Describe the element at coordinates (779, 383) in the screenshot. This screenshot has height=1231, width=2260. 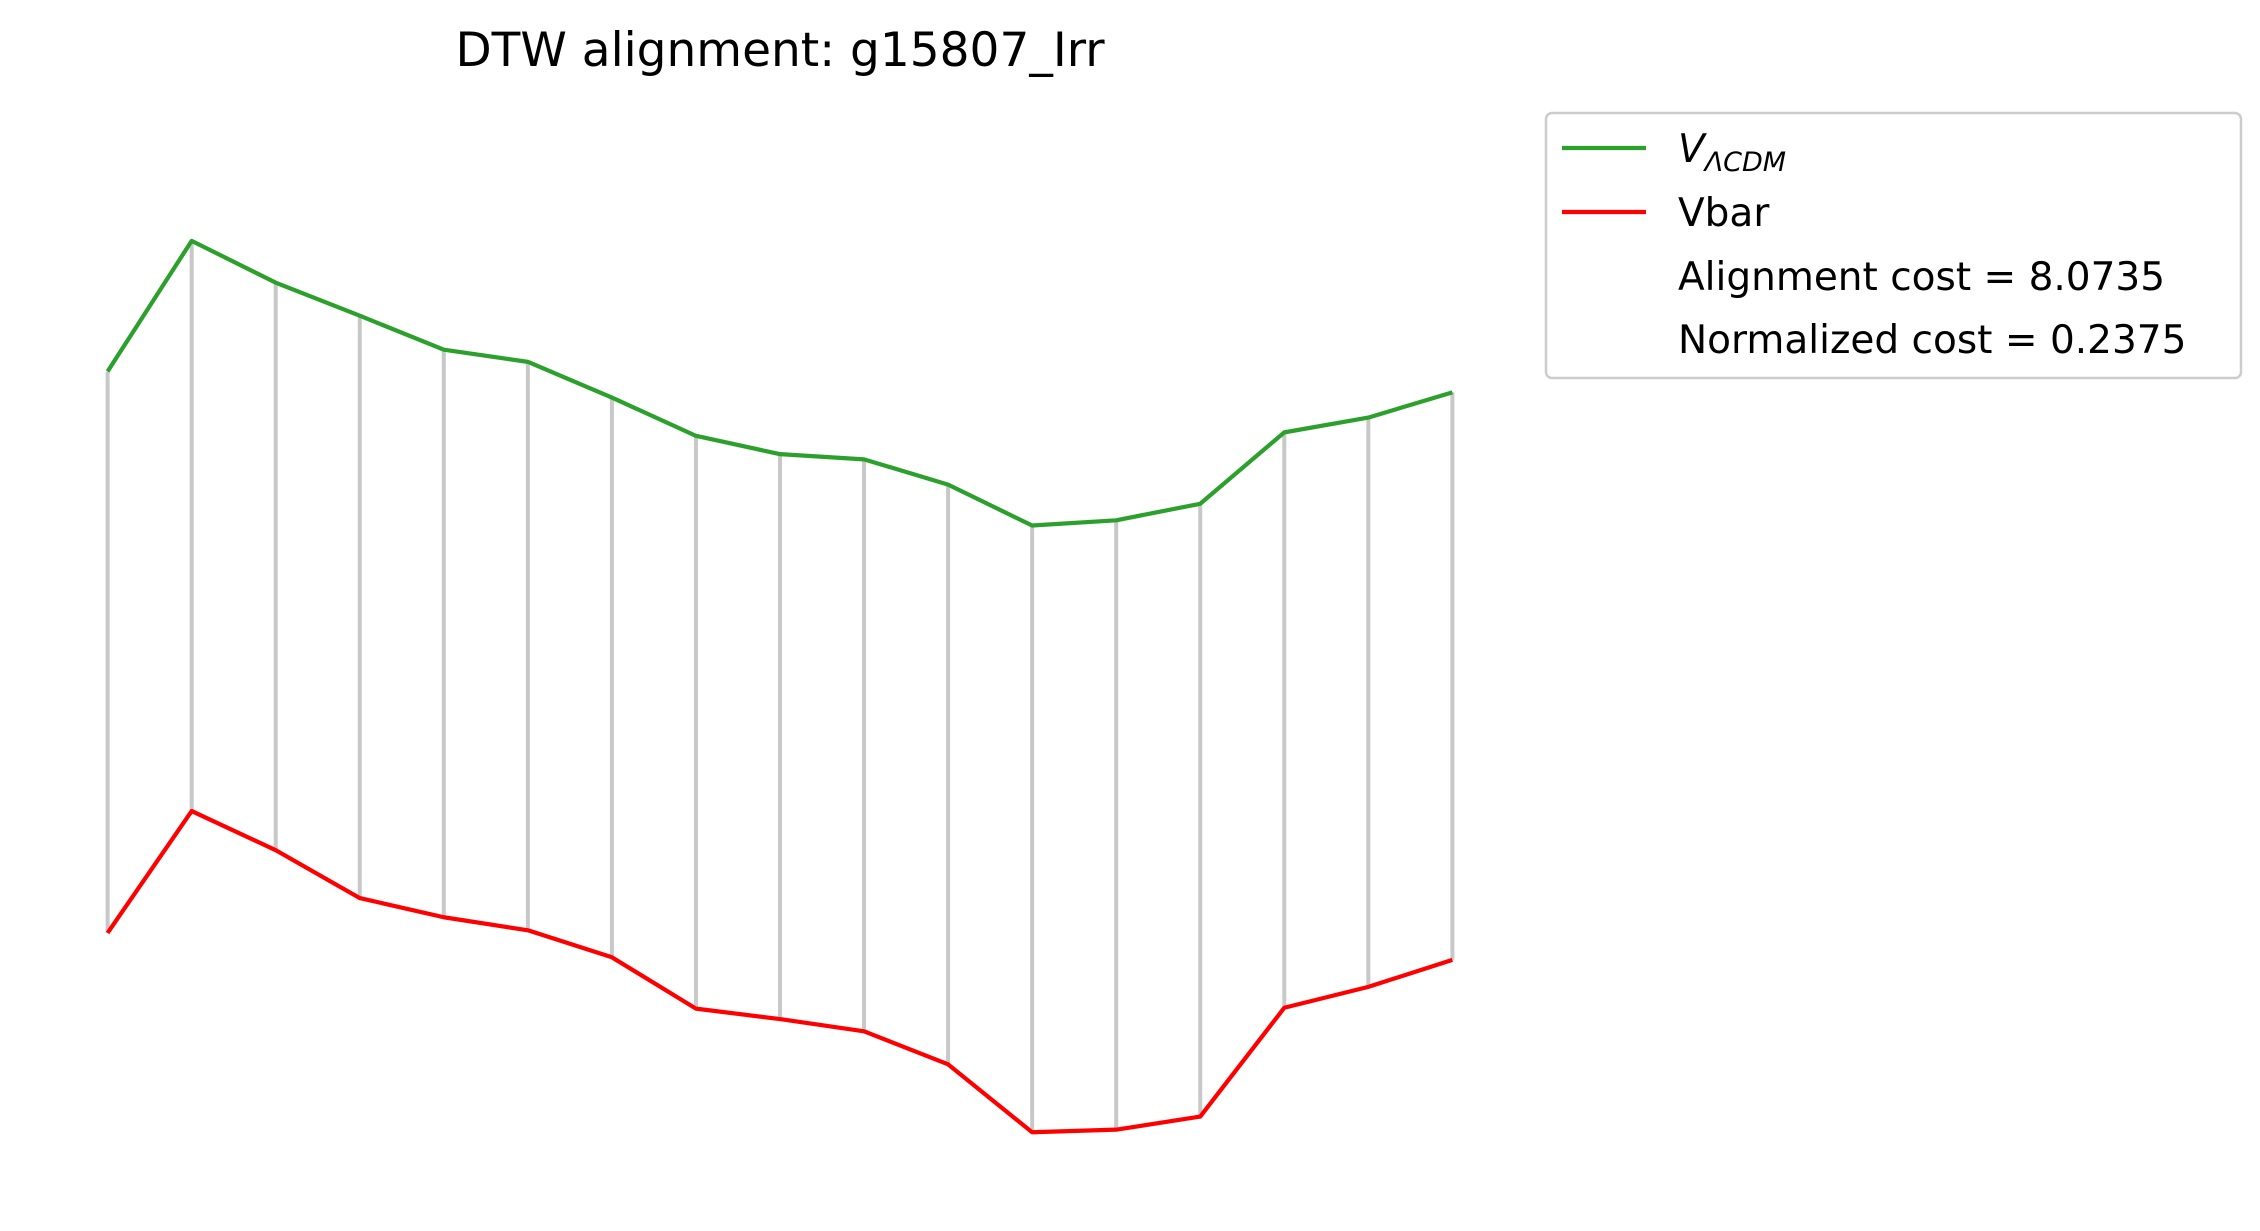
I see `series-line-vlcdm` at that location.